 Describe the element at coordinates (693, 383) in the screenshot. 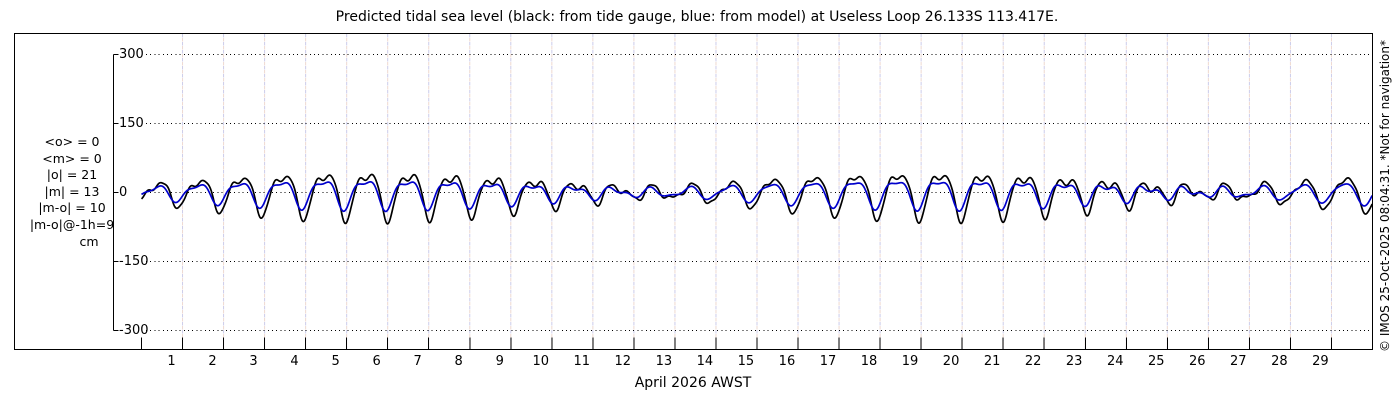

I see `x-axis-title: April 2026 AWST` at that location.